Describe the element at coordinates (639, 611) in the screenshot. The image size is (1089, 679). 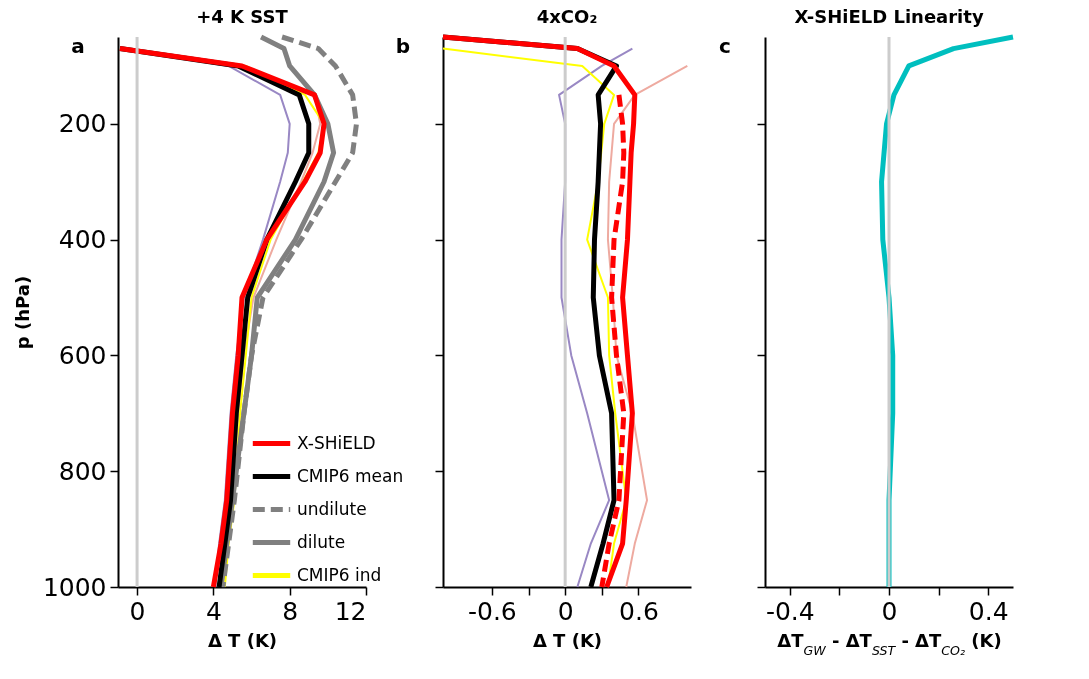
I see `x-tick-label: 0.6` at that location.